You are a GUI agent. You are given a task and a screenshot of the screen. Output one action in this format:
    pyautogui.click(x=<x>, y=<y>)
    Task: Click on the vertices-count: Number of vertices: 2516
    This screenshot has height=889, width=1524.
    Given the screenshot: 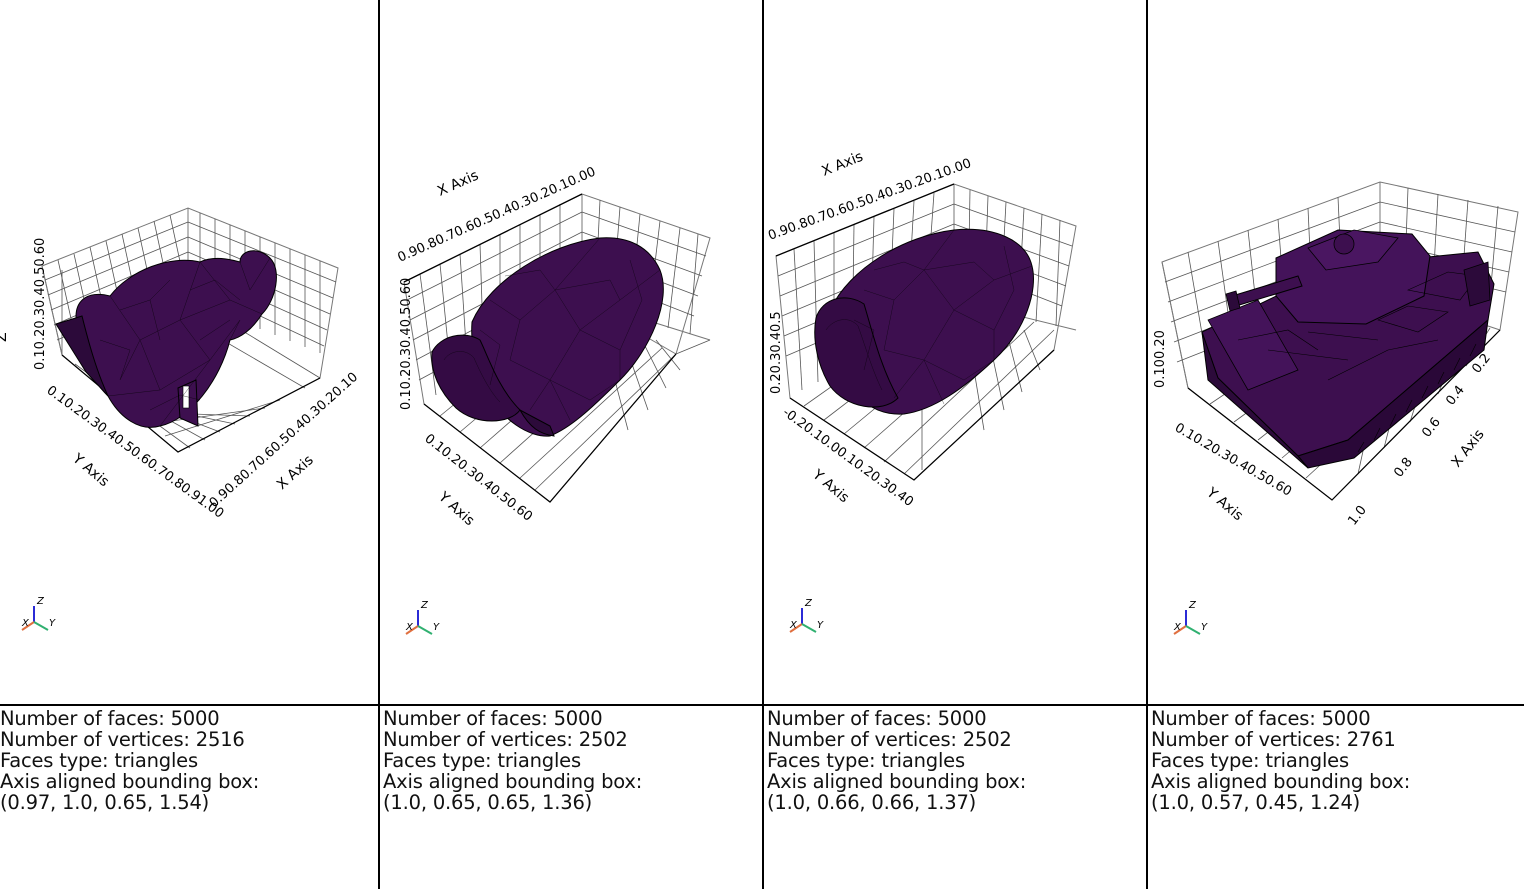 What is the action you would take?
    pyautogui.click(x=122, y=739)
    